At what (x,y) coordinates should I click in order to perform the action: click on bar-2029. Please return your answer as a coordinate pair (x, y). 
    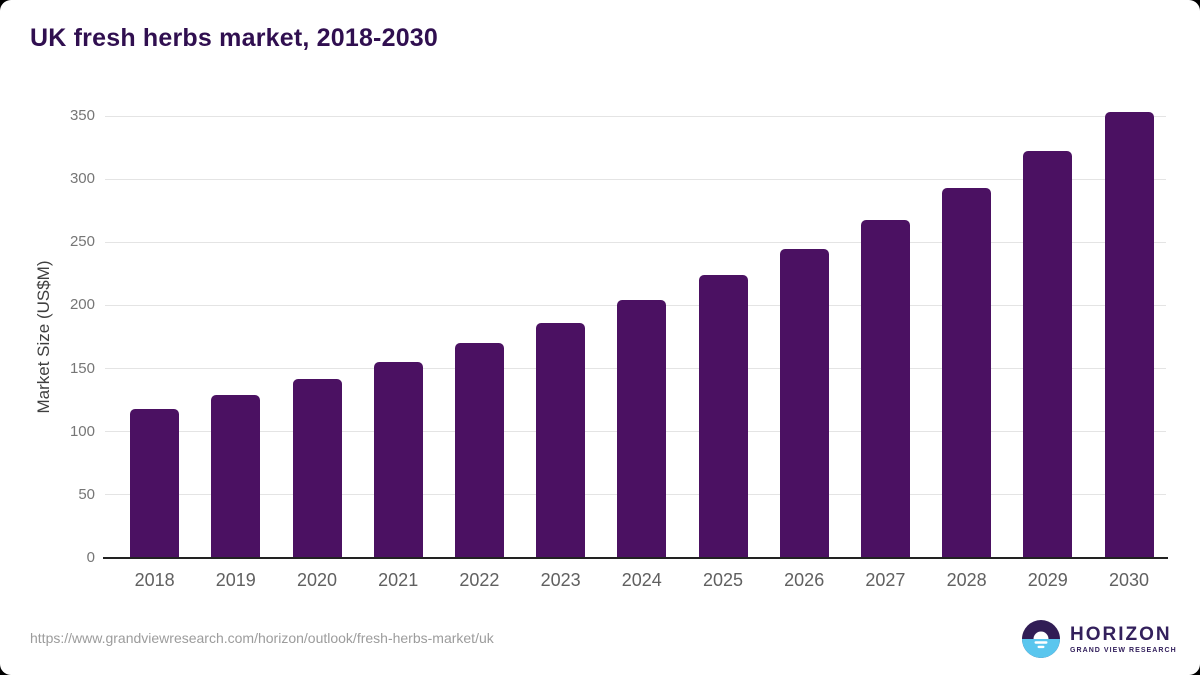
    Looking at the image, I should click on (1048, 354).